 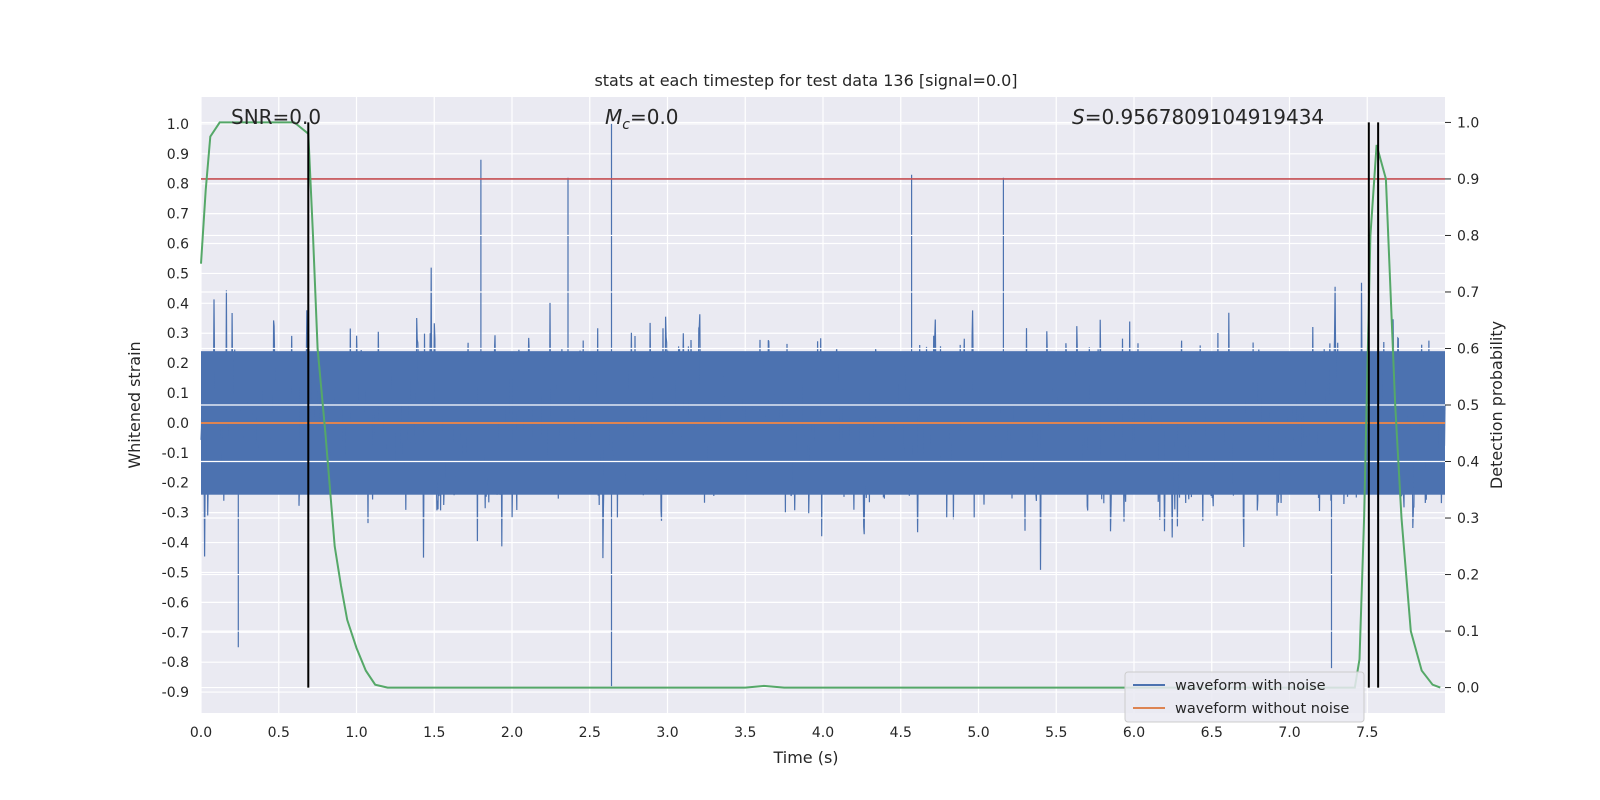 What do you see at coordinates (1468, 406) in the screenshot?
I see `y-tick-label-right: 0.5` at bounding box center [1468, 406].